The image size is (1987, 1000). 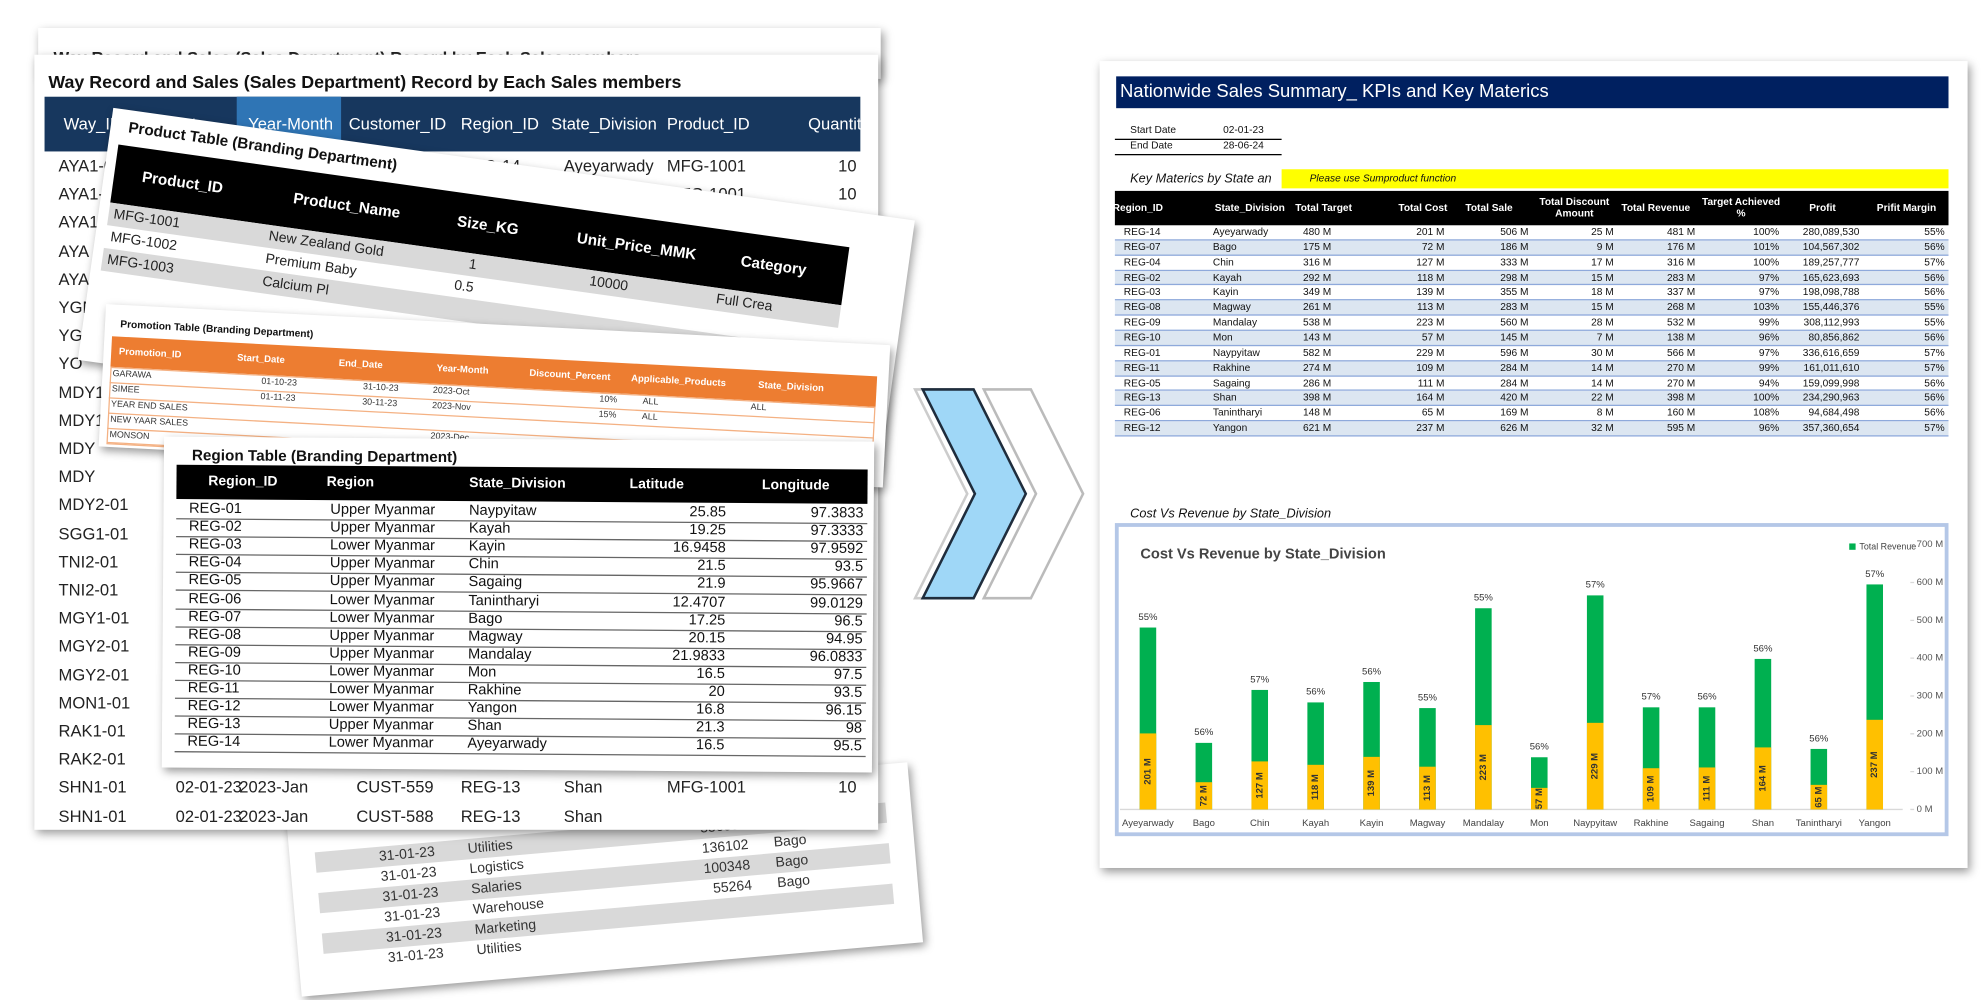 I want to click on table-cell: Kayah, so click(x=1227, y=277).